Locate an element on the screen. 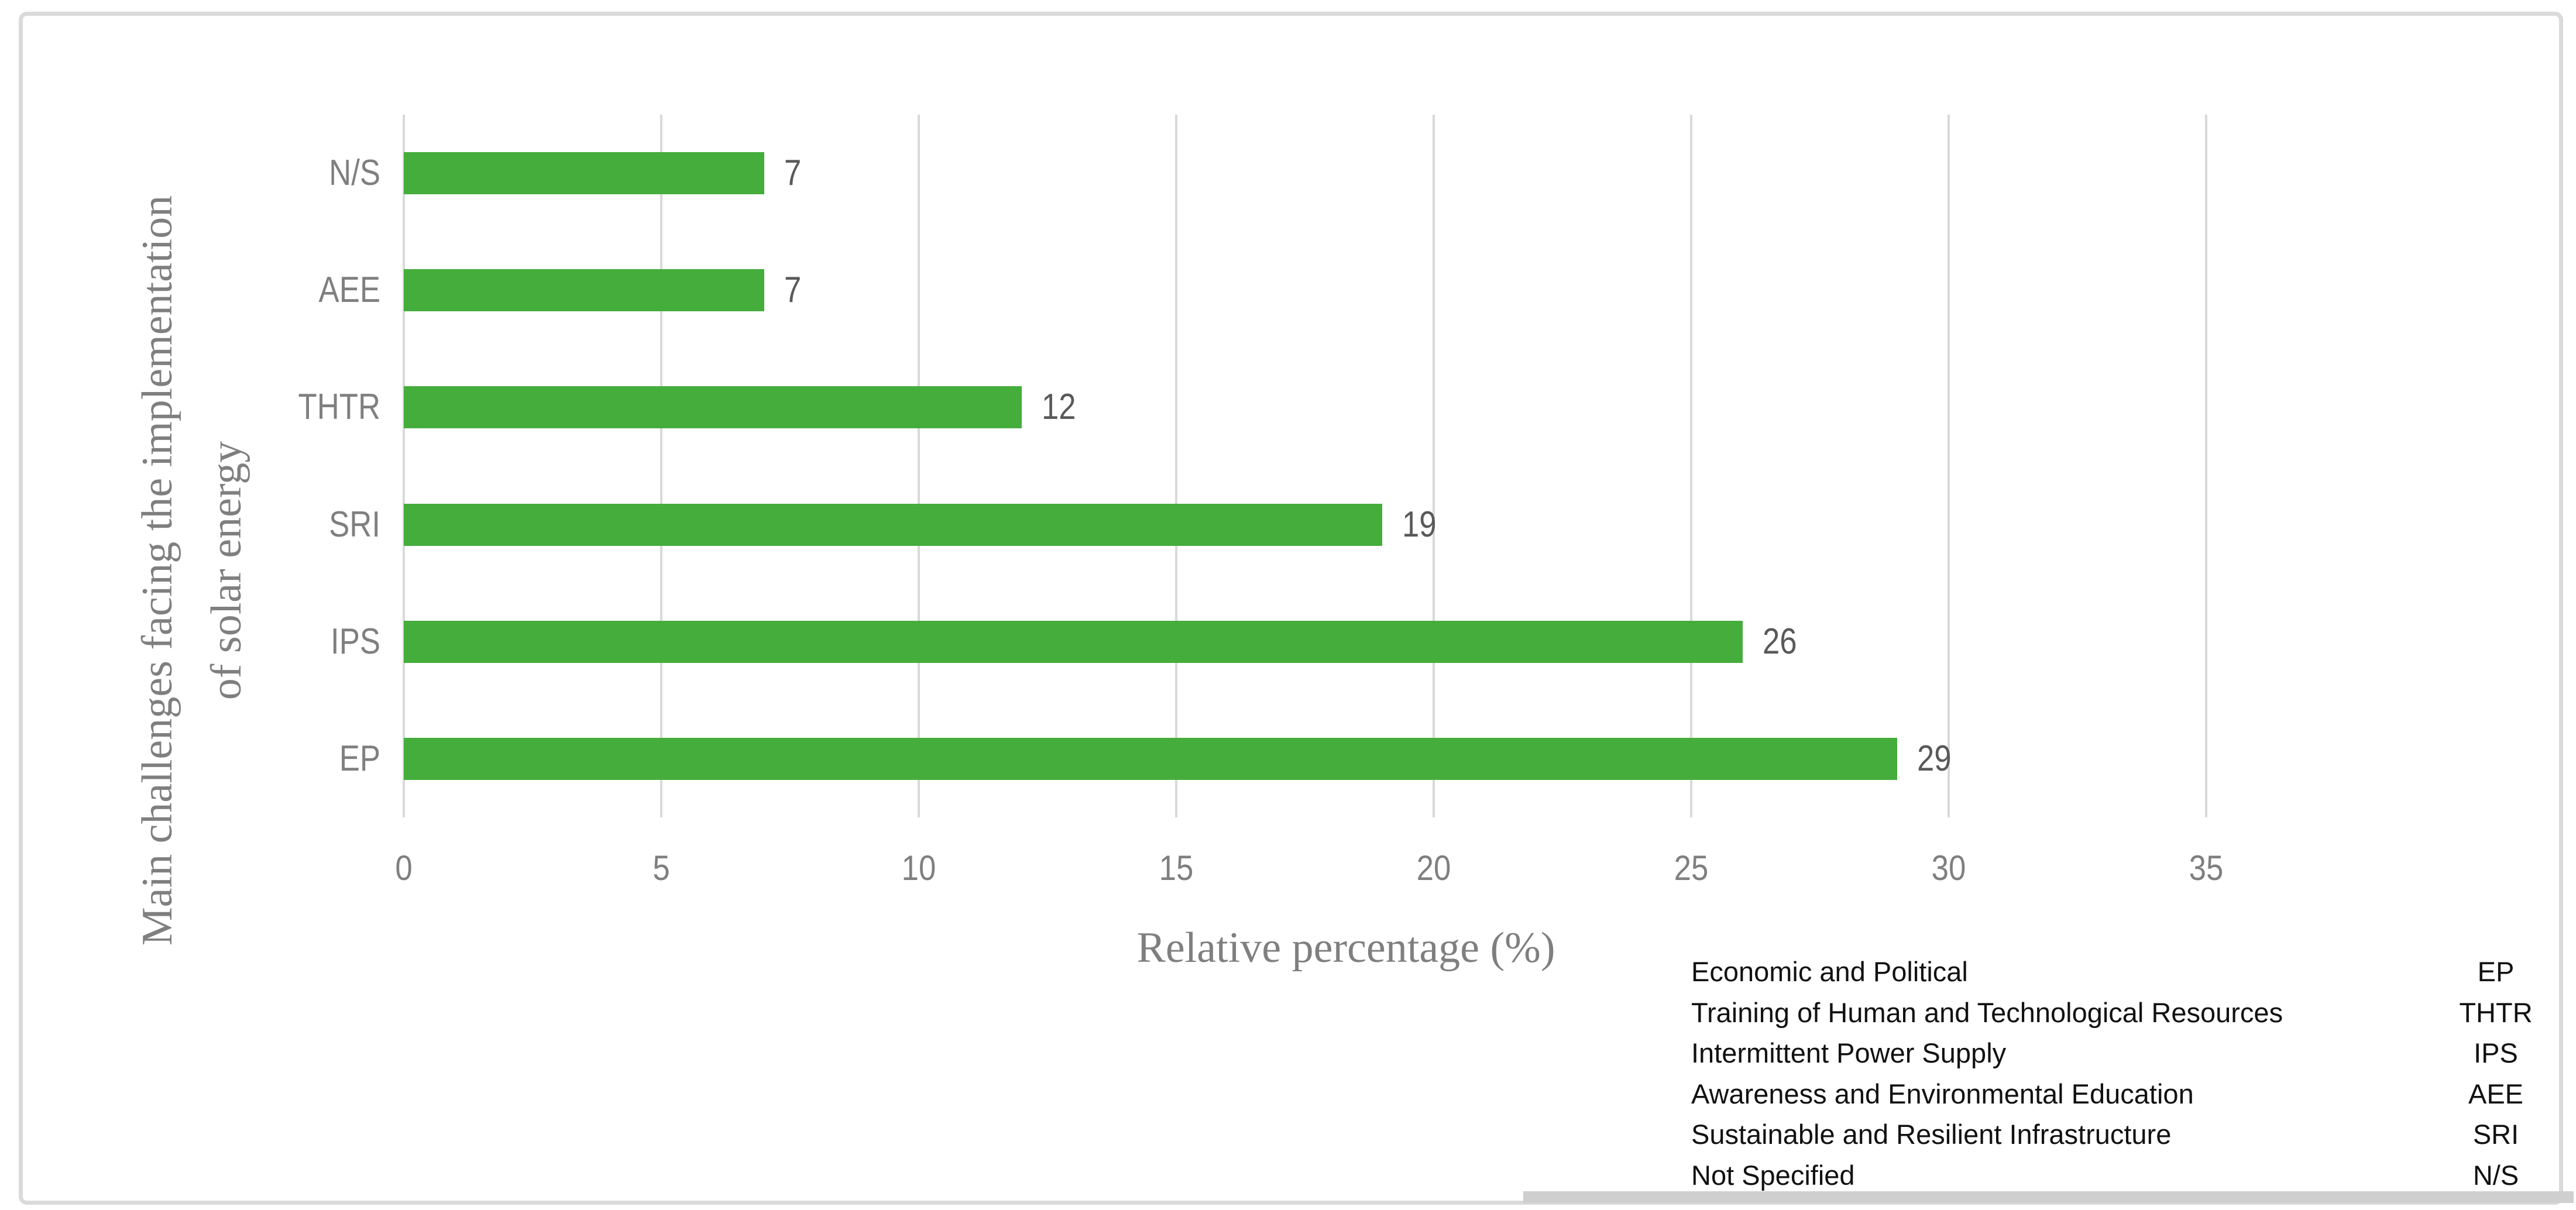 This screenshot has width=2576, height=1210. category-label: EP is located at coordinates (360, 758).